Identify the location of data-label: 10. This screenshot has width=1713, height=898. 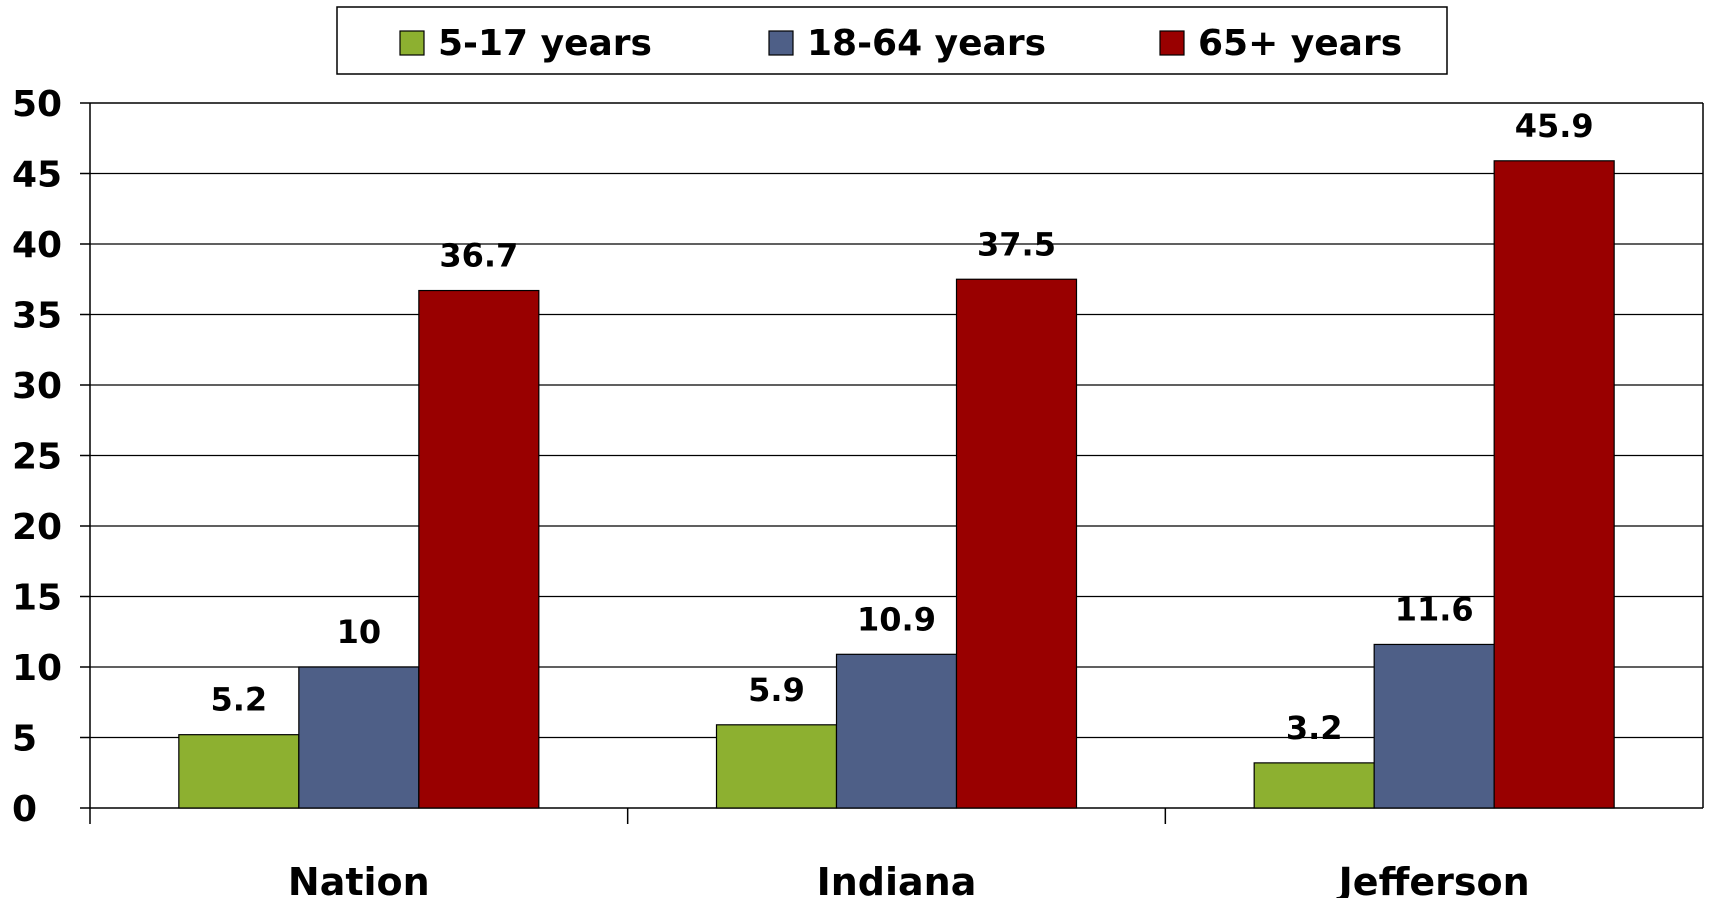
(359, 632).